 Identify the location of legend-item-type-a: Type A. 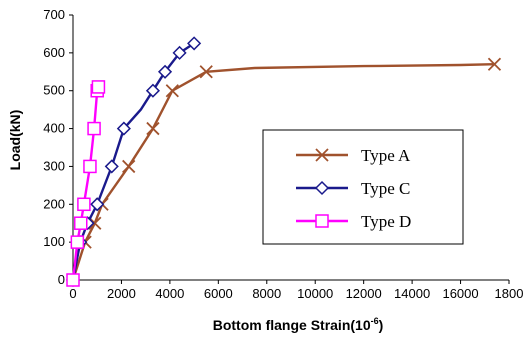
(353, 155).